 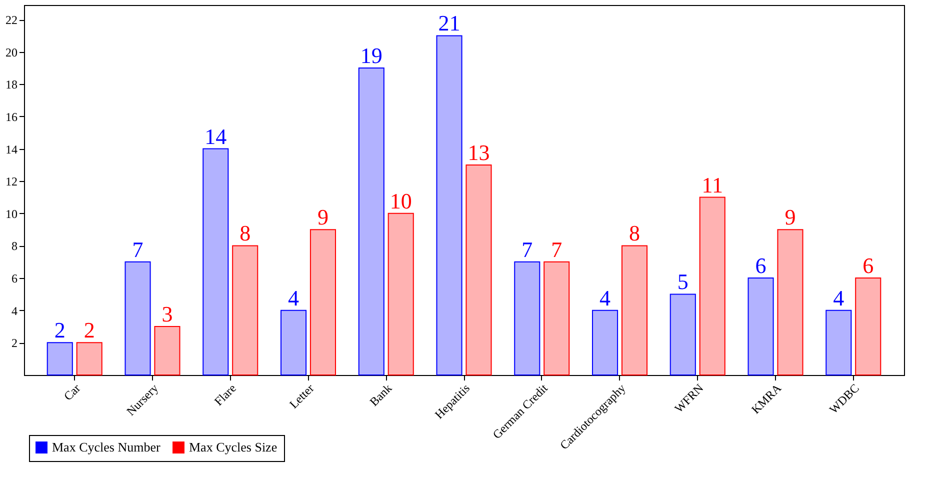 I want to click on y-tick-label: 14, so click(x=12, y=149).